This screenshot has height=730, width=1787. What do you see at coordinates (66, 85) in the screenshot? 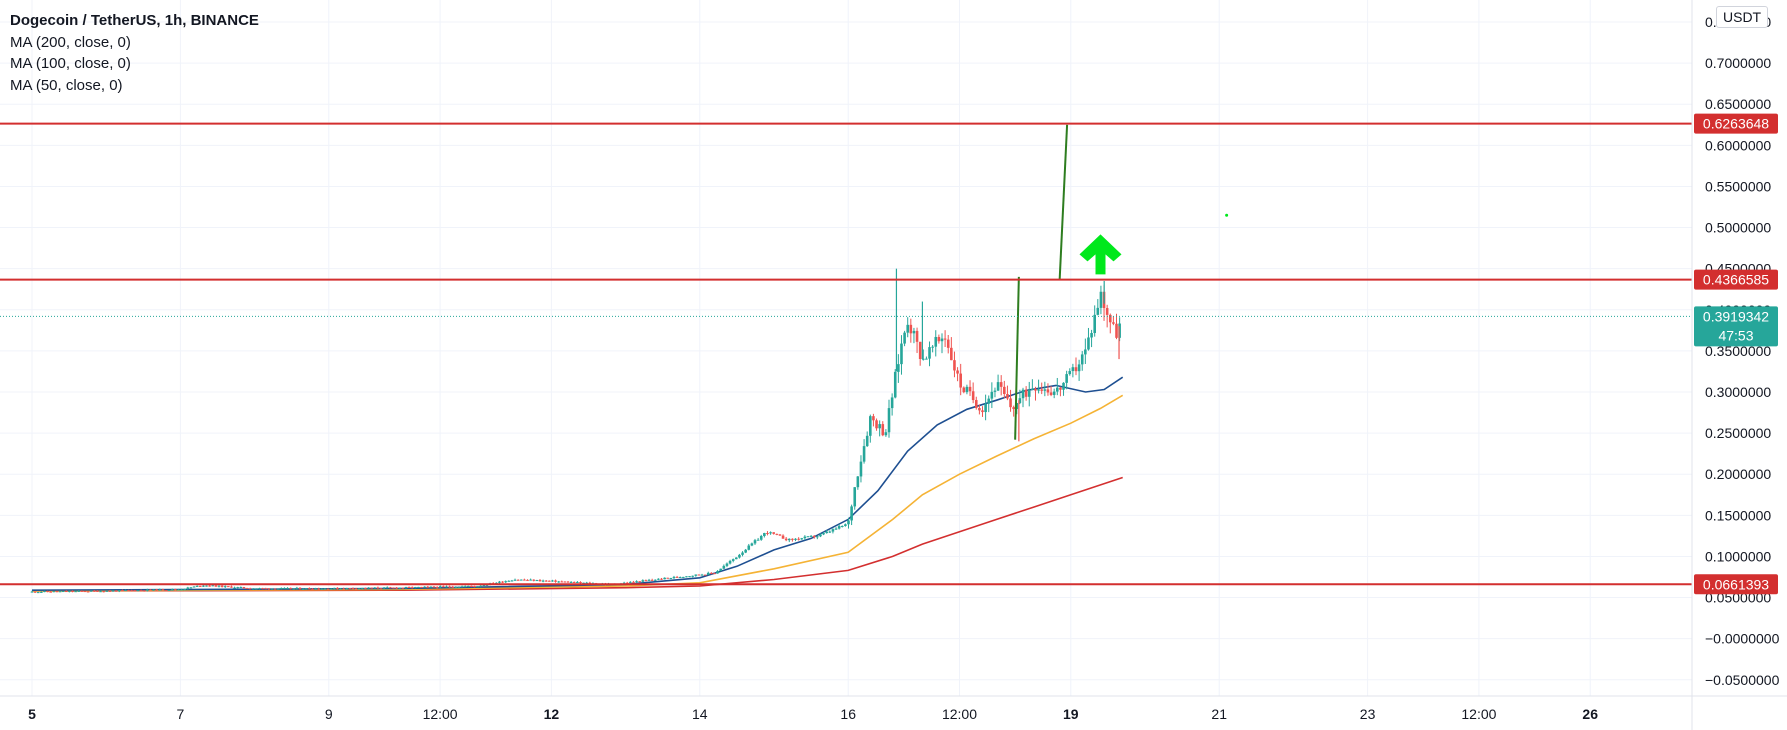
I see `legend-ma50: MA (50, close, 0)` at bounding box center [66, 85].